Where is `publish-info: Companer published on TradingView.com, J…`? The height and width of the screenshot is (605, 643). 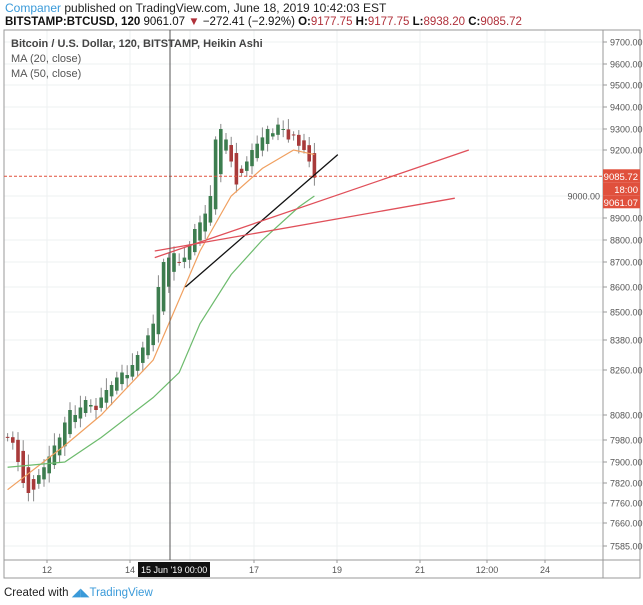 publish-info: Companer published on TradingView.com, J… is located at coordinates (195, 8).